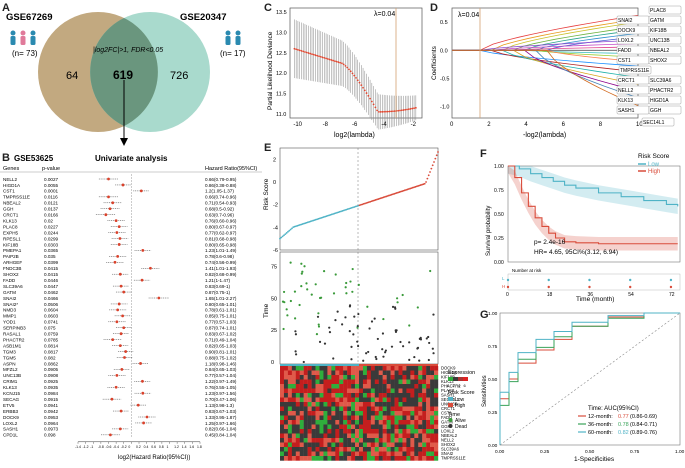 The width and height of the screenshot is (685, 468). Describe the element at coordinates (593, 208) in the screenshot. I see `km-curves` at that location.